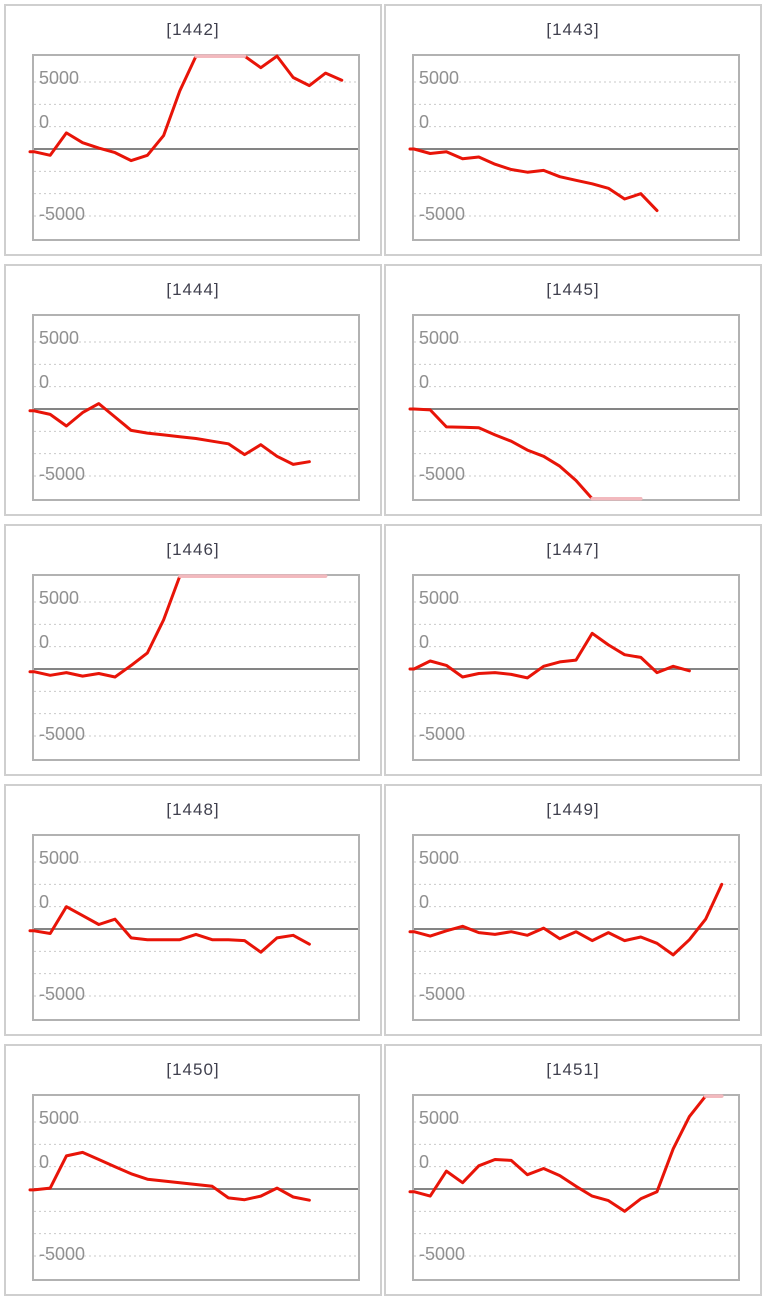 Image resolution: width=767 pixels, height=1305 pixels. I want to click on chart-cell: [1445] 5000 0 -5000, so click(573, 390).